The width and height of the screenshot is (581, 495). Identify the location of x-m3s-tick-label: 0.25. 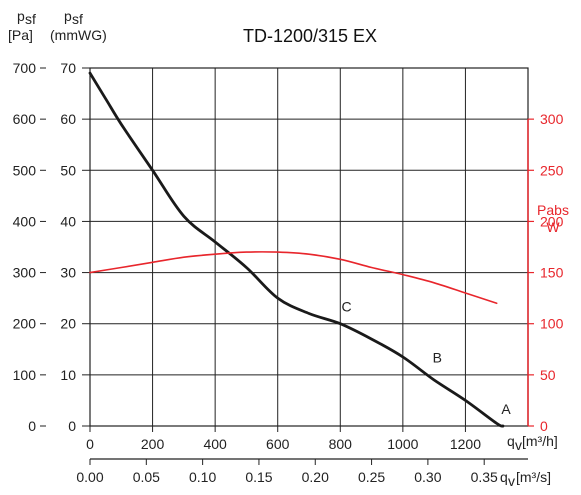
(371, 477).